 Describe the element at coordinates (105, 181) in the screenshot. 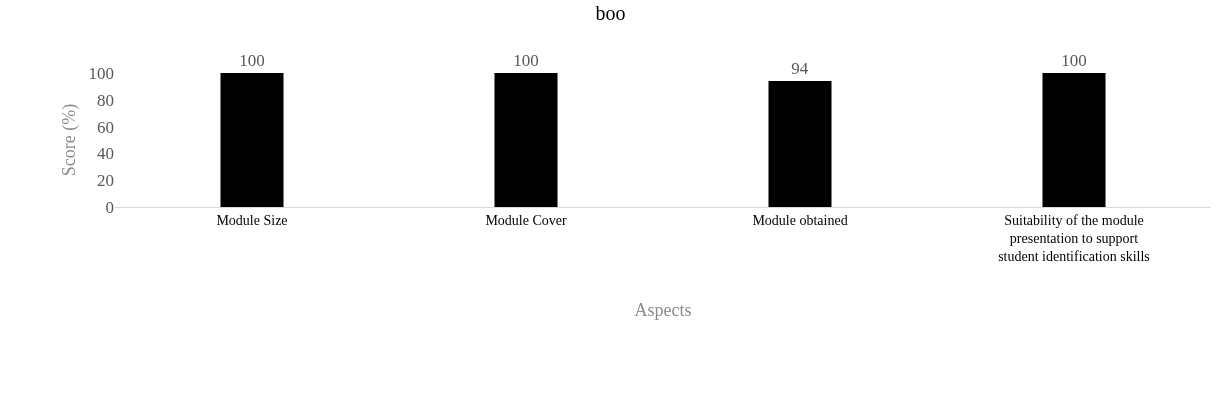

I see `y-tick-label: 20` at that location.